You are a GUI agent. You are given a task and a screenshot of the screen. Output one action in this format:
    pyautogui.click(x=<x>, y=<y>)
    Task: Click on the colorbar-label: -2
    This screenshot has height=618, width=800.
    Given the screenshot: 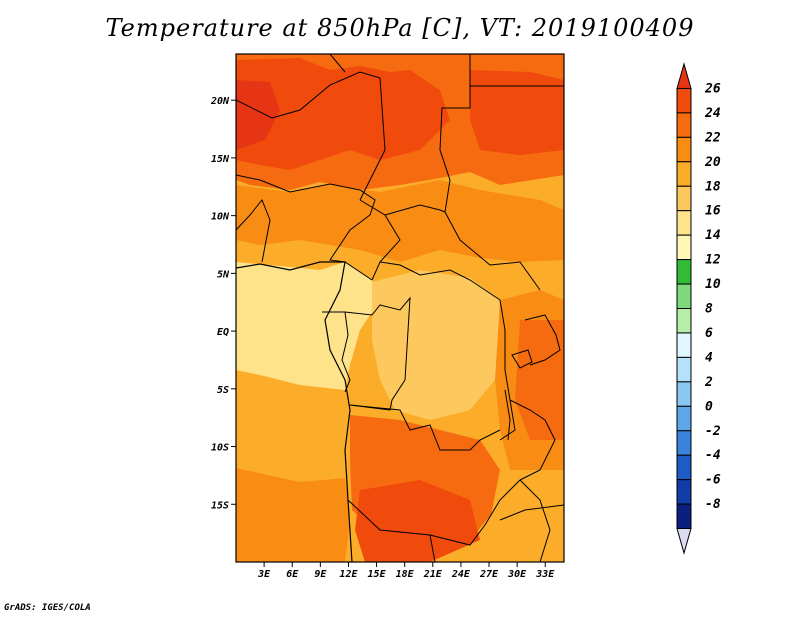 What is the action you would take?
    pyautogui.click(x=713, y=431)
    